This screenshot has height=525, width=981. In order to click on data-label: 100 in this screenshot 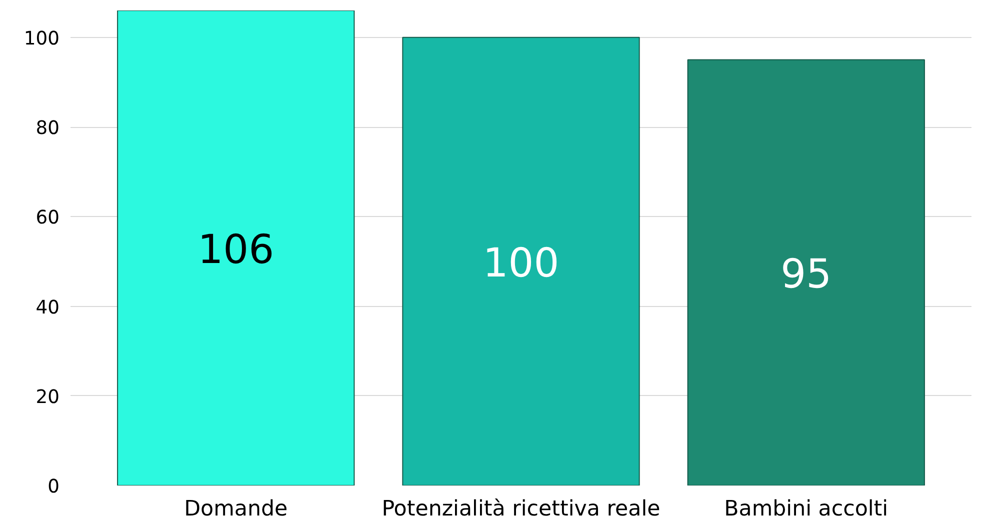, I will do `click(521, 263)`.